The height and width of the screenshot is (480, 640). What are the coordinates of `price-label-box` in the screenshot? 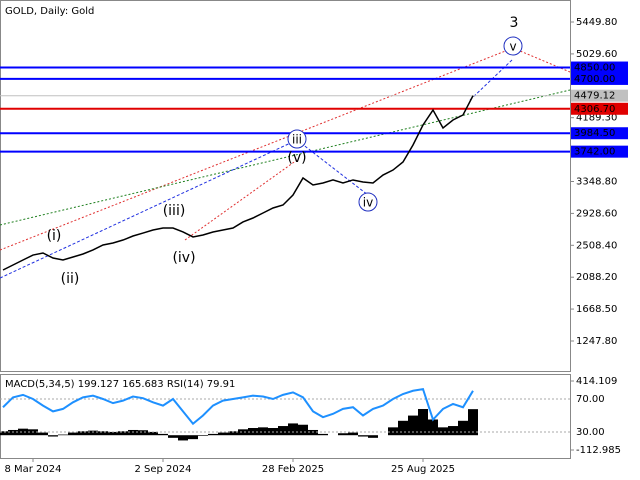 It's located at (599, 95).